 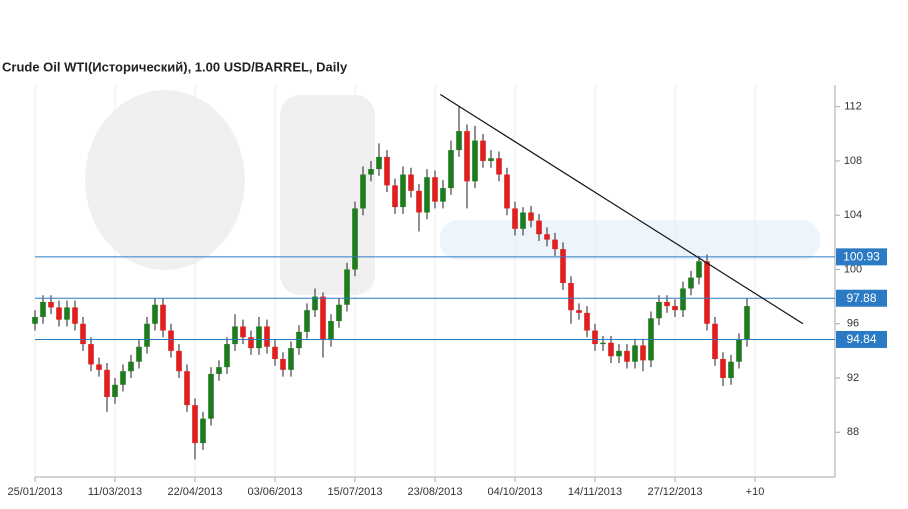 I want to click on y-tick-label: 112, so click(x=853, y=107).